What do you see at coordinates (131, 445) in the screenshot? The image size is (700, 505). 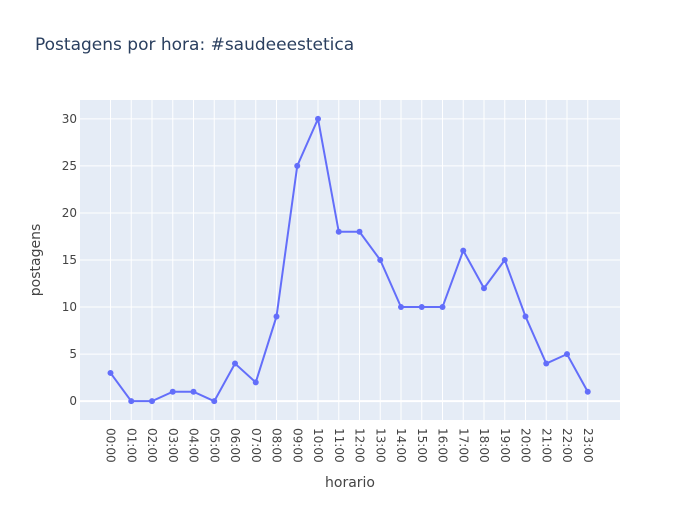 I see `x-tick-label: 01:00` at bounding box center [131, 445].